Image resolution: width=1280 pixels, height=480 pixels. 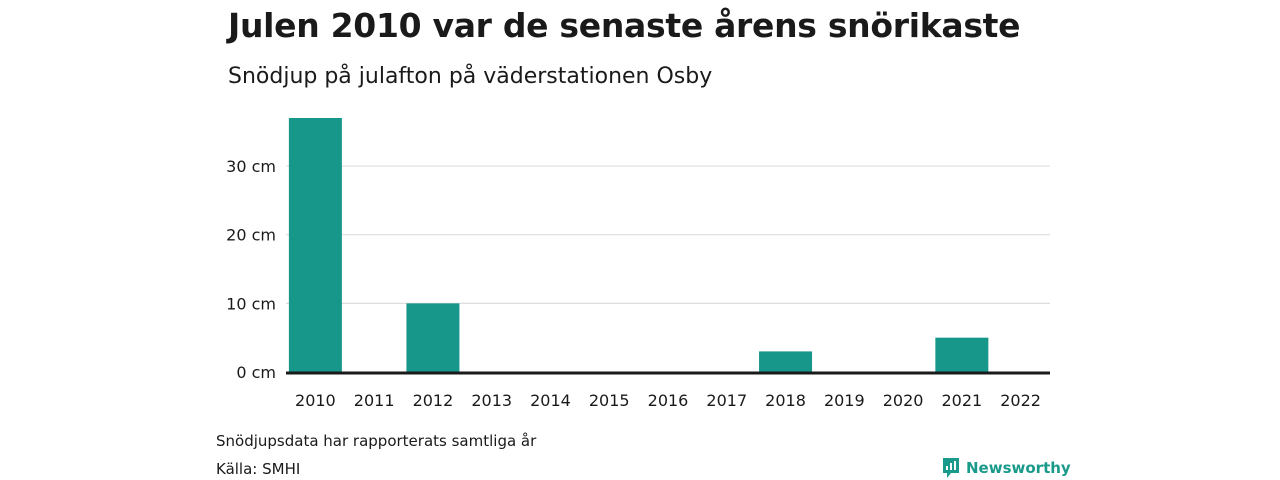 What do you see at coordinates (786, 361) in the screenshot?
I see `bar-2018` at bounding box center [786, 361].